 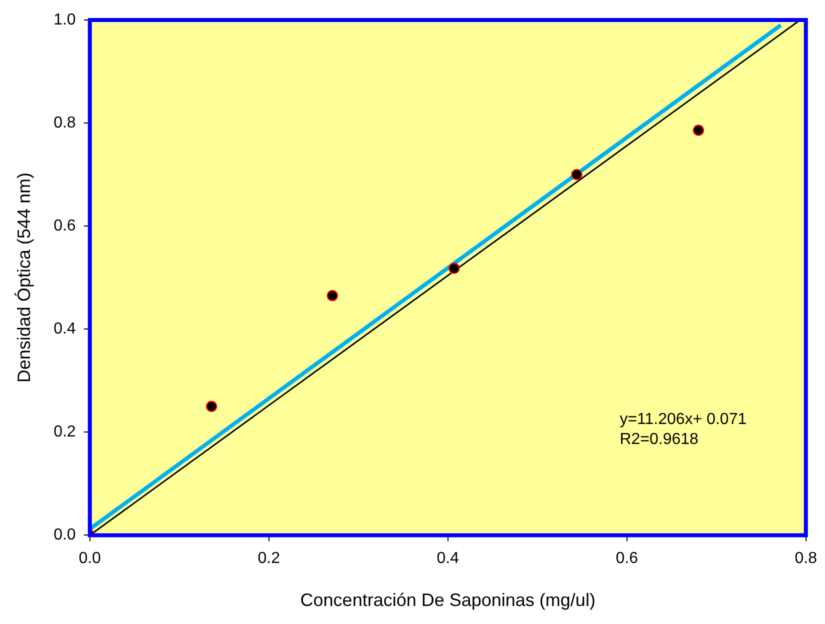 I want to click on y-axis-title: Densidad Óptica (544 nm), so click(x=24, y=277).